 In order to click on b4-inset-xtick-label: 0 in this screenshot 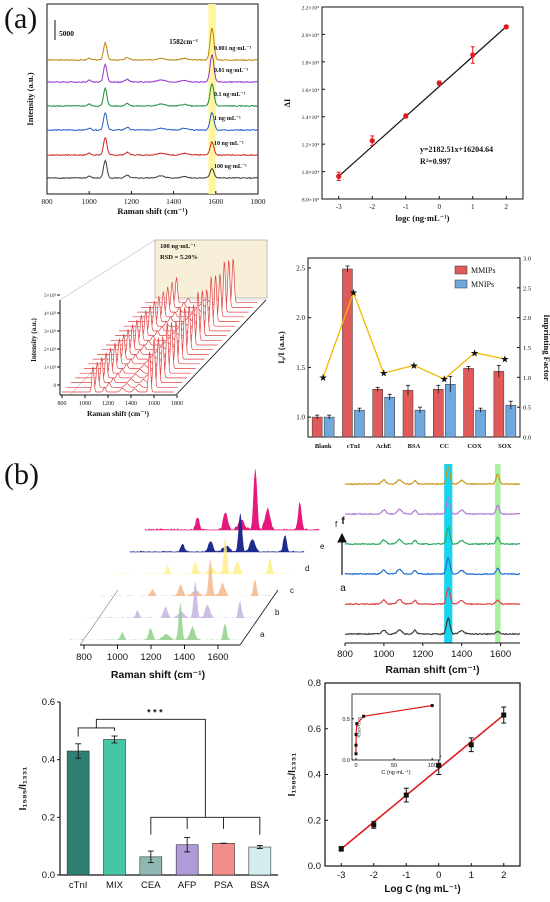, I will do `click(355, 766)`.